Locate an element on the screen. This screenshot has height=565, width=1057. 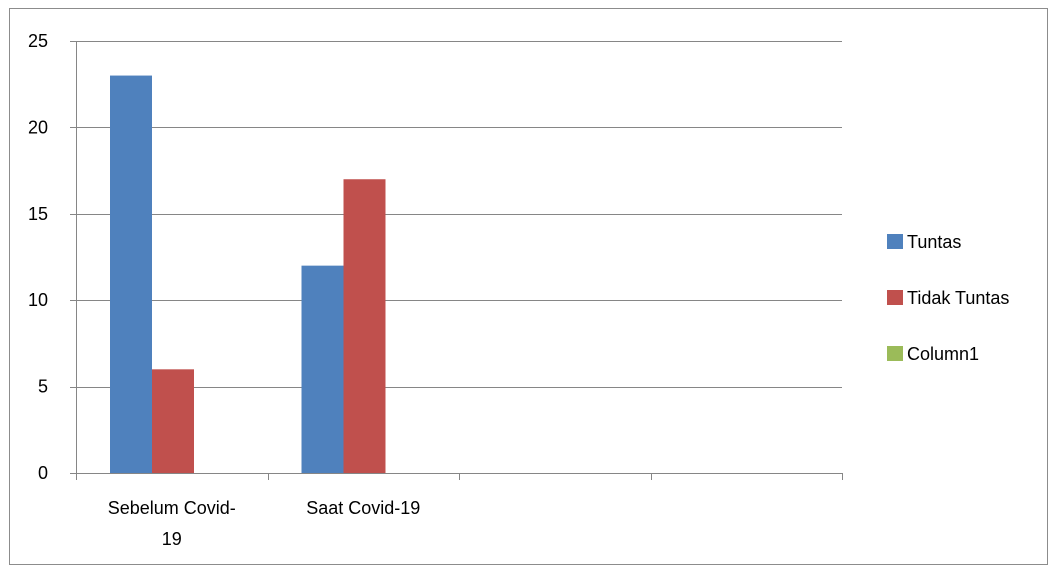
x-category-label: 19 is located at coordinates (172, 539).